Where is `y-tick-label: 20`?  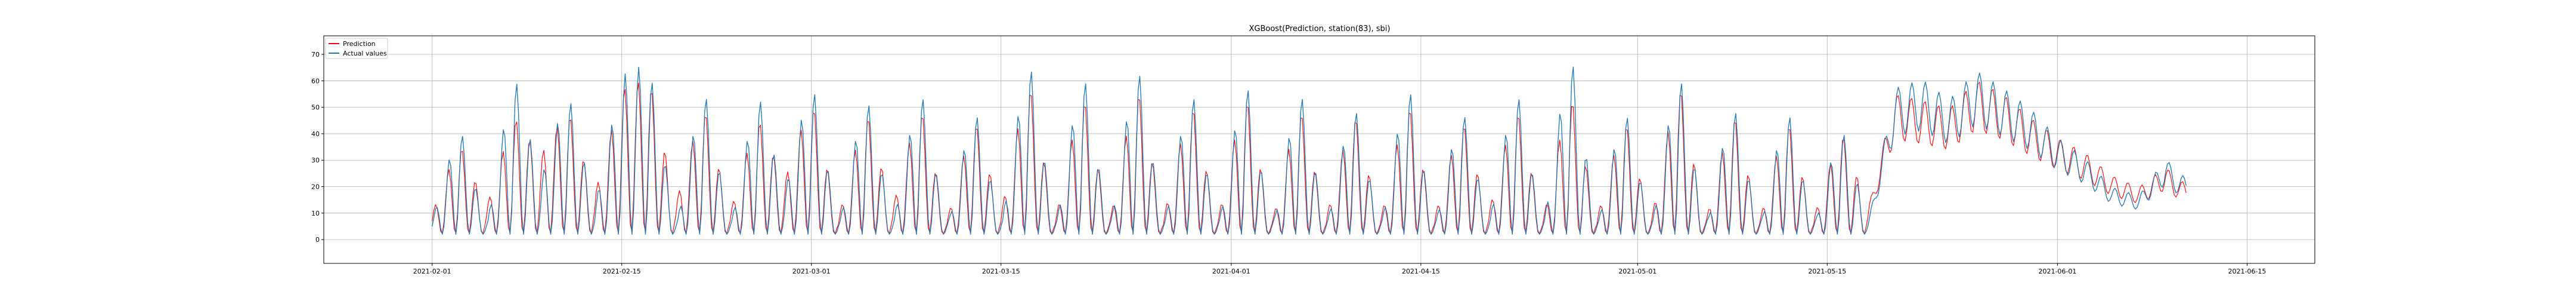 y-tick-label: 20 is located at coordinates (316, 187).